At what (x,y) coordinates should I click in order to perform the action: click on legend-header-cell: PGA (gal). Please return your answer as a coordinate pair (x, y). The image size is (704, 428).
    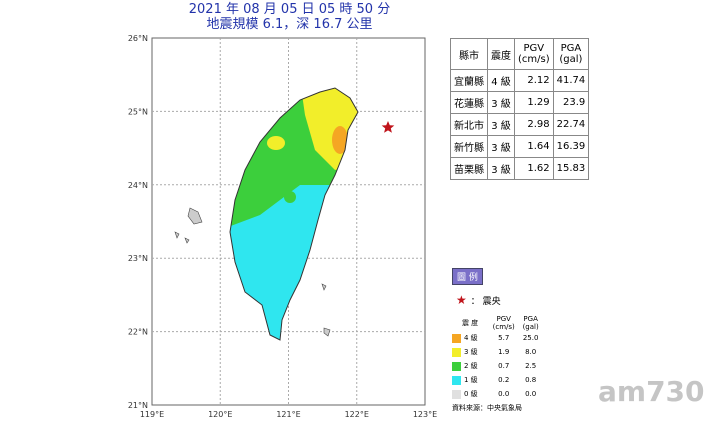
    Looking at the image, I should click on (530, 323).